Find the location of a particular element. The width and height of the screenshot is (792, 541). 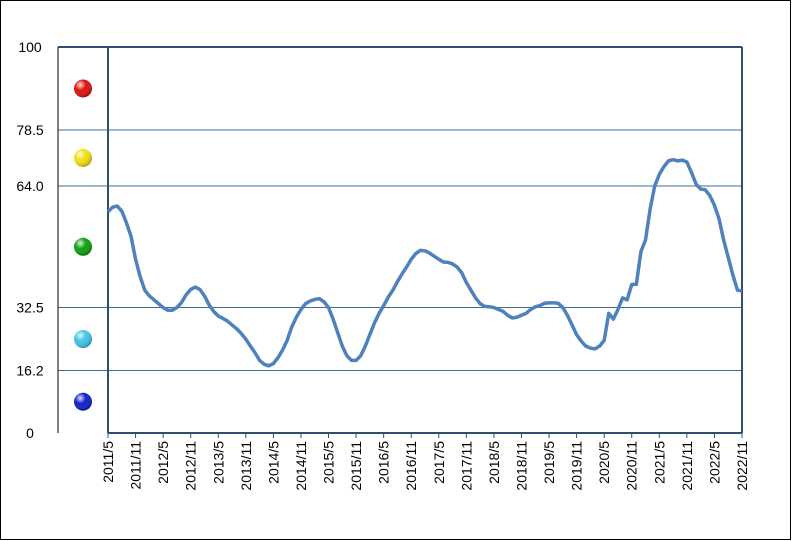

x-tick-label: 2018/5 is located at coordinates (494, 462).